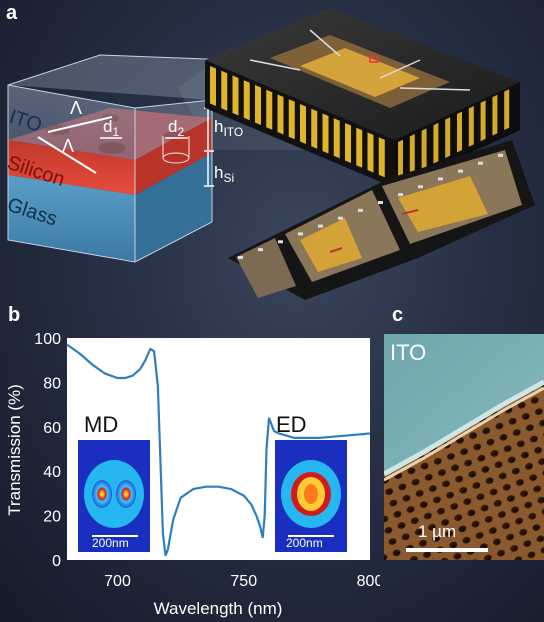 The width and height of the screenshot is (544, 622). Describe the element at coordinates (311, 496) in the screenshot. I see `ed-inset: 200nm` at that location.